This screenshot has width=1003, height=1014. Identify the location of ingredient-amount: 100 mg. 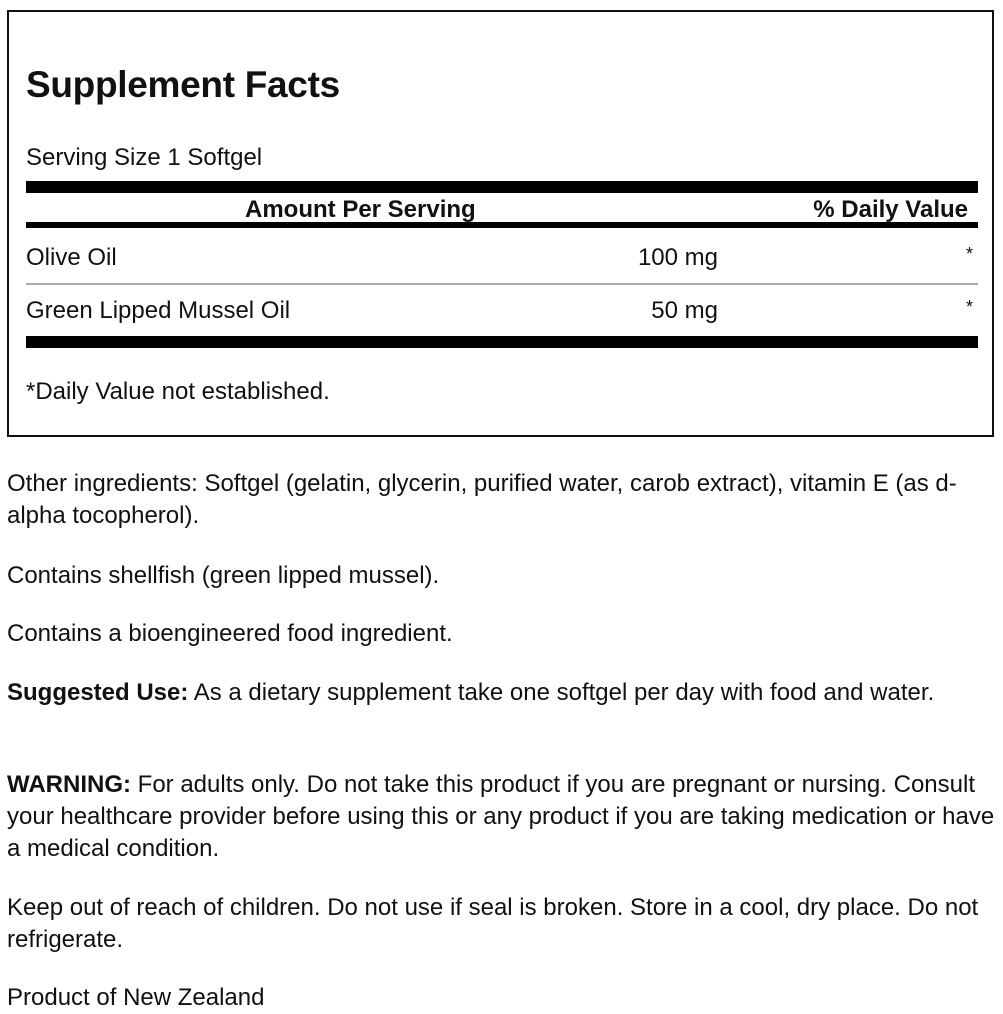
(677, 257).